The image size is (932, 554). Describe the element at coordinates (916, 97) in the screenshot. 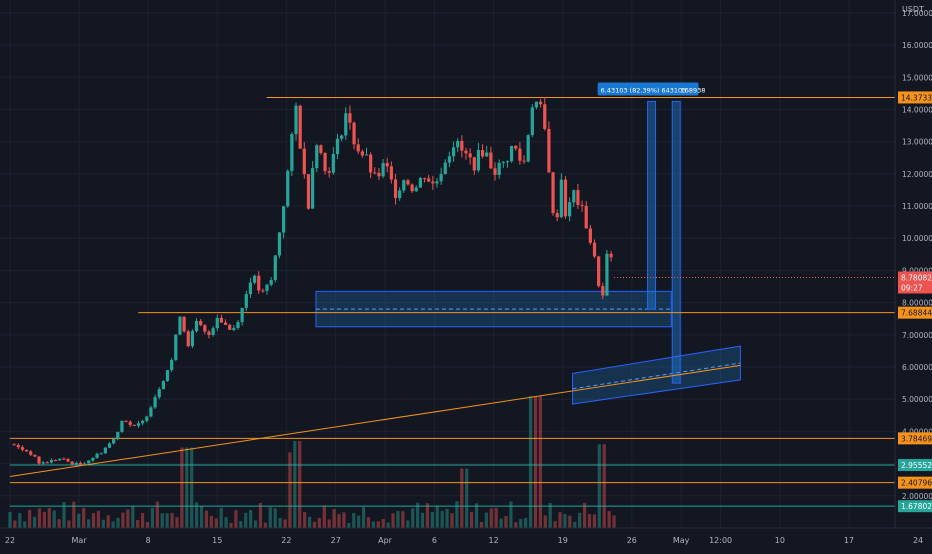

I see `price-tag-label: 14.37334` at that location.